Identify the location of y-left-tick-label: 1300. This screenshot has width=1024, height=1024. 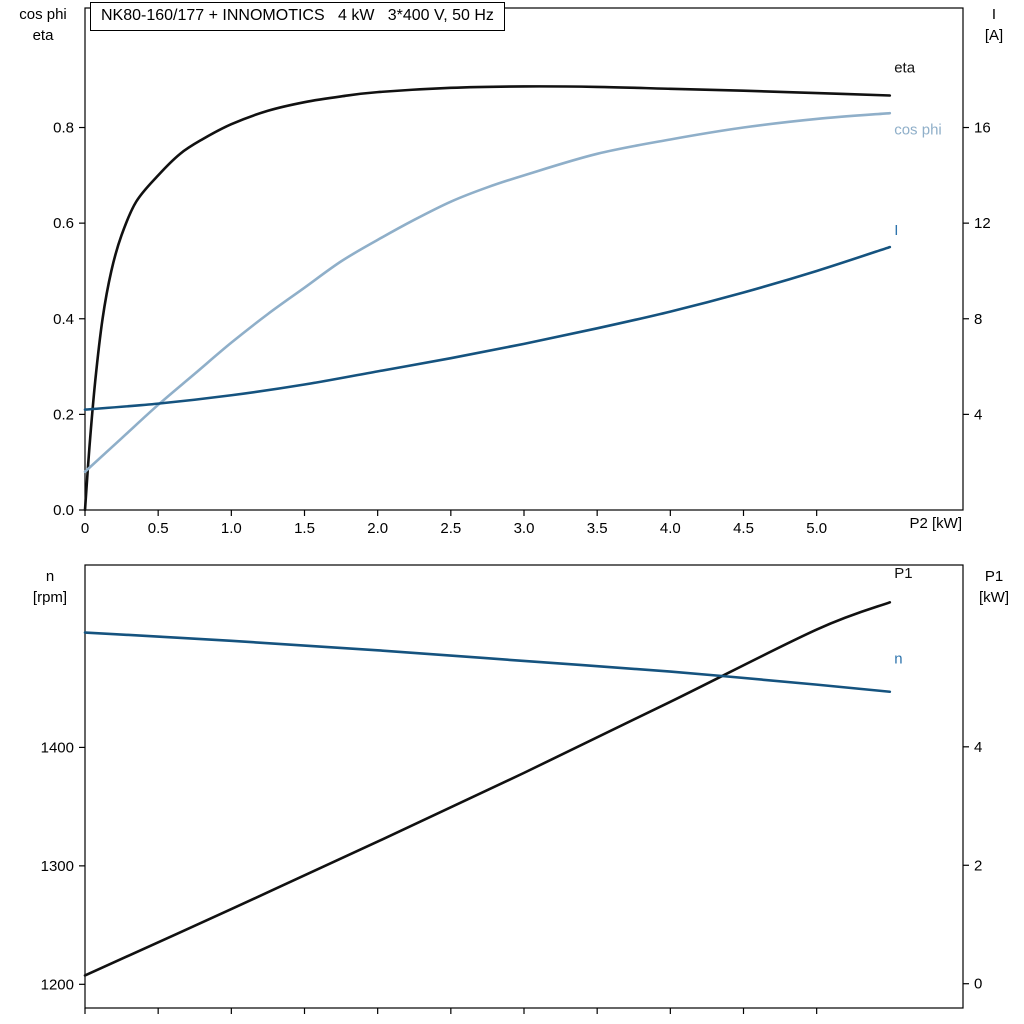
(57, 866).